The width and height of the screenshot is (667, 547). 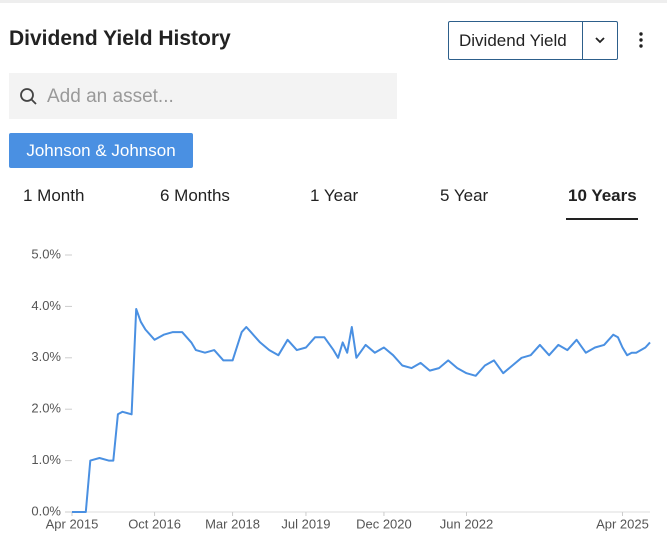 What do you see at coordinates (333, 1) in the screenshot?
I see `top-bar` at bounding box center [333, 1].